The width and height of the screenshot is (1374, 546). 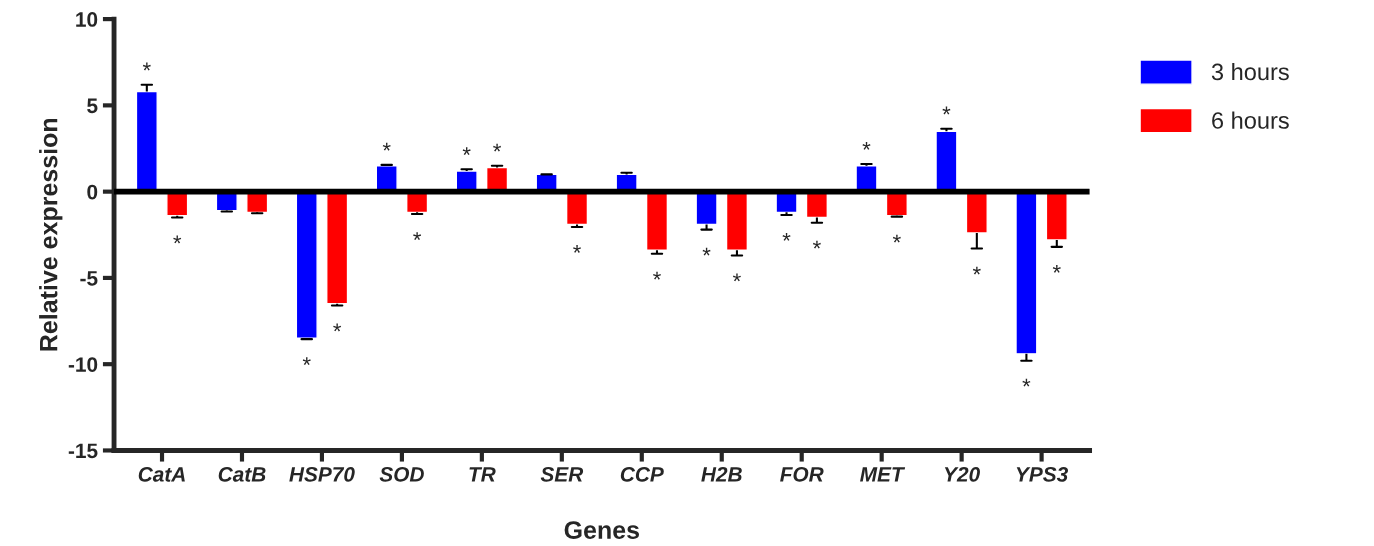 What do you see at coordinates (83, 364) in the screenshot?
I see `y-tick-label: -10` at bounding box center [83, 364].